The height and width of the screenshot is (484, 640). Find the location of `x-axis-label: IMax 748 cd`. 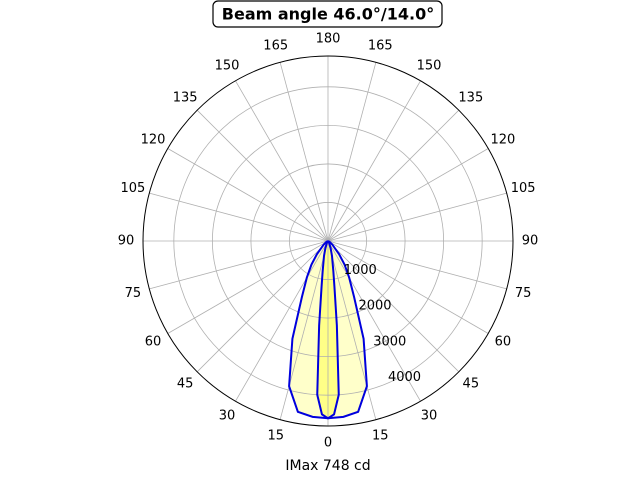

x-axis-label: IMax 748 cd is located at coordinates (327, 466).